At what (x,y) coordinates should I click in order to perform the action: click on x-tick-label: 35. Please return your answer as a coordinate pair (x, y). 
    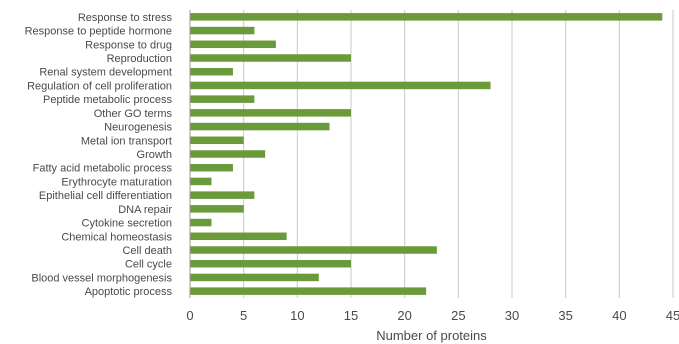
    Looking at the image, I should click on (565, 315).